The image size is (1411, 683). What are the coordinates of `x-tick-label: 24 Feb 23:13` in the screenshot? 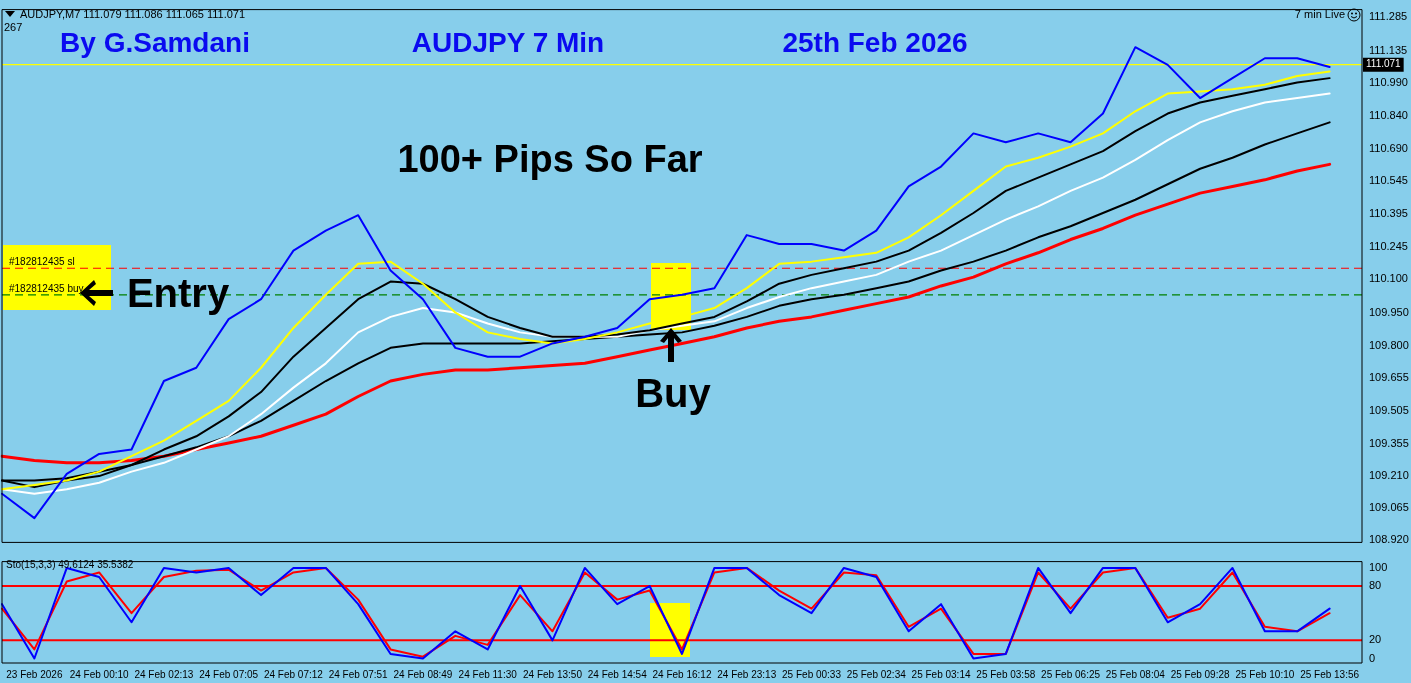 It's located at (747, 674).